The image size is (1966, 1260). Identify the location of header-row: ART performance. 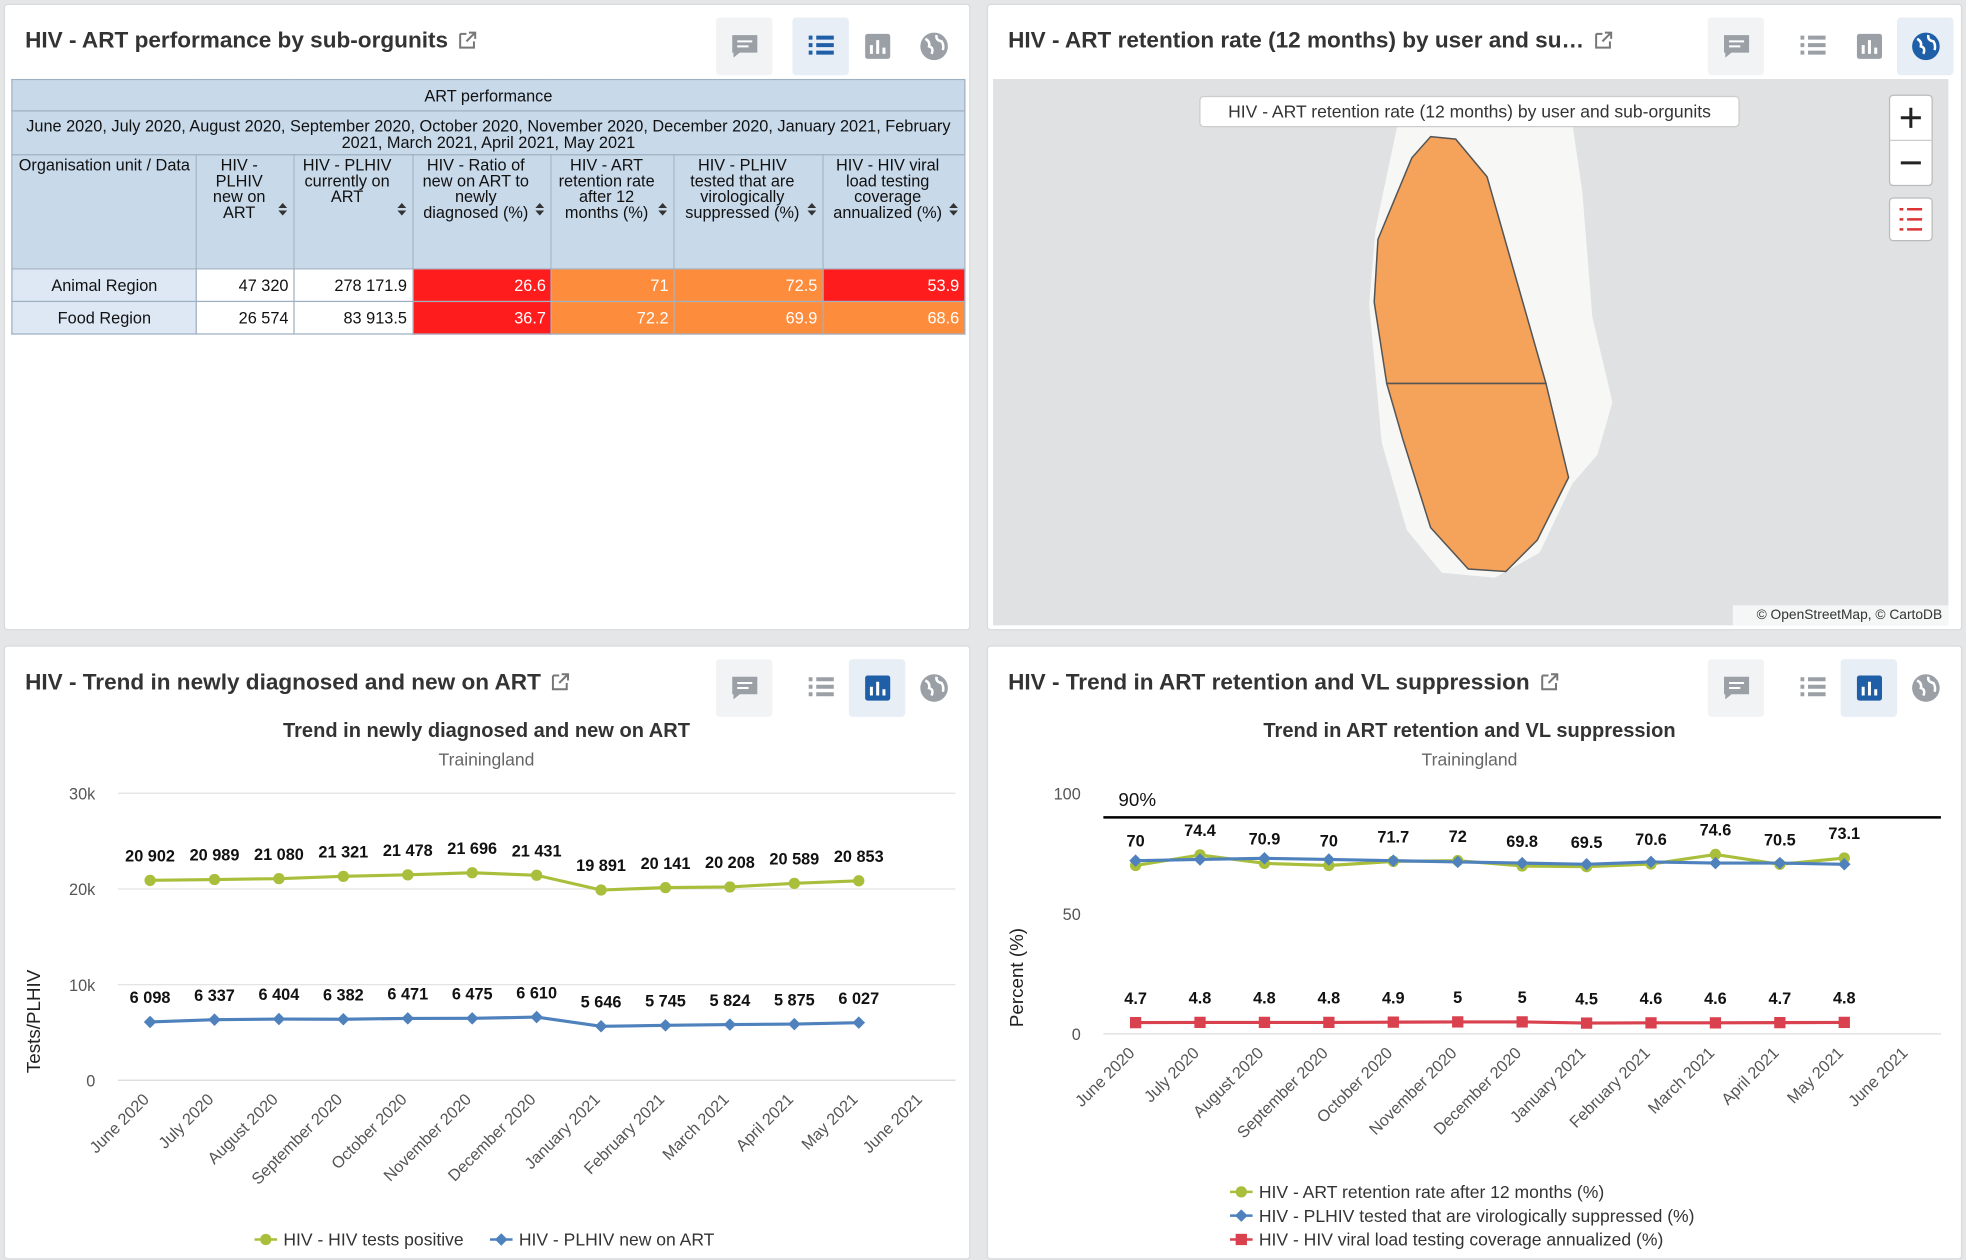
(488, 95).